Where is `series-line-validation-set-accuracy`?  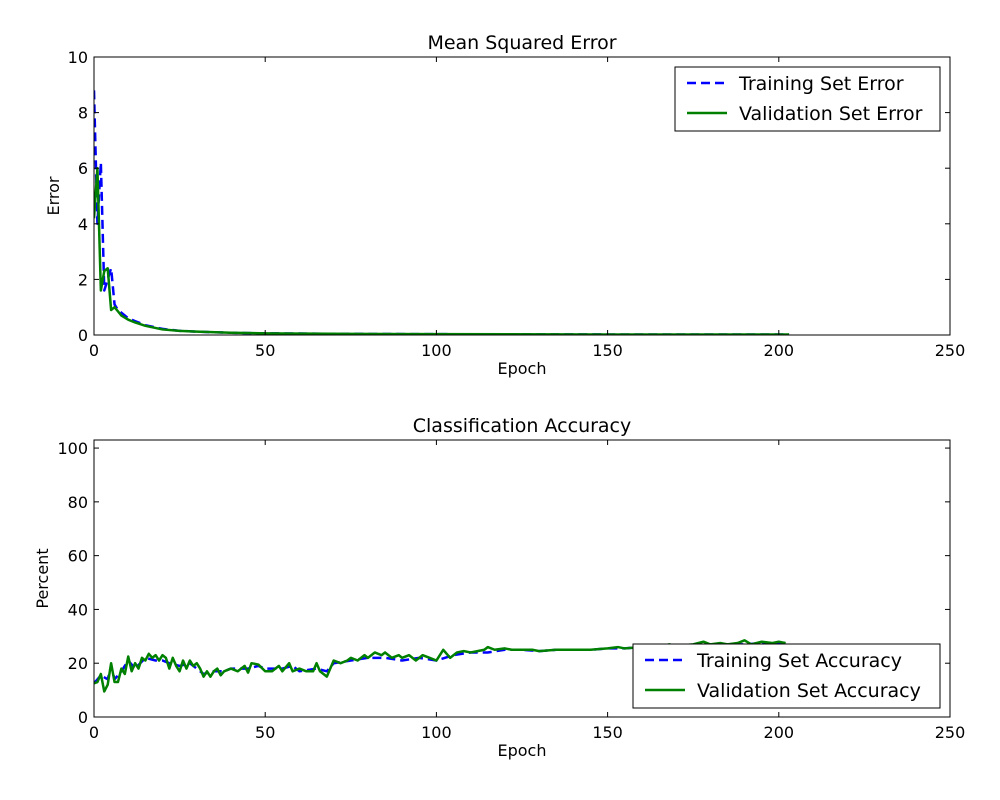 series-line-validation-set-accuracy is located at coordinates (440, 666).